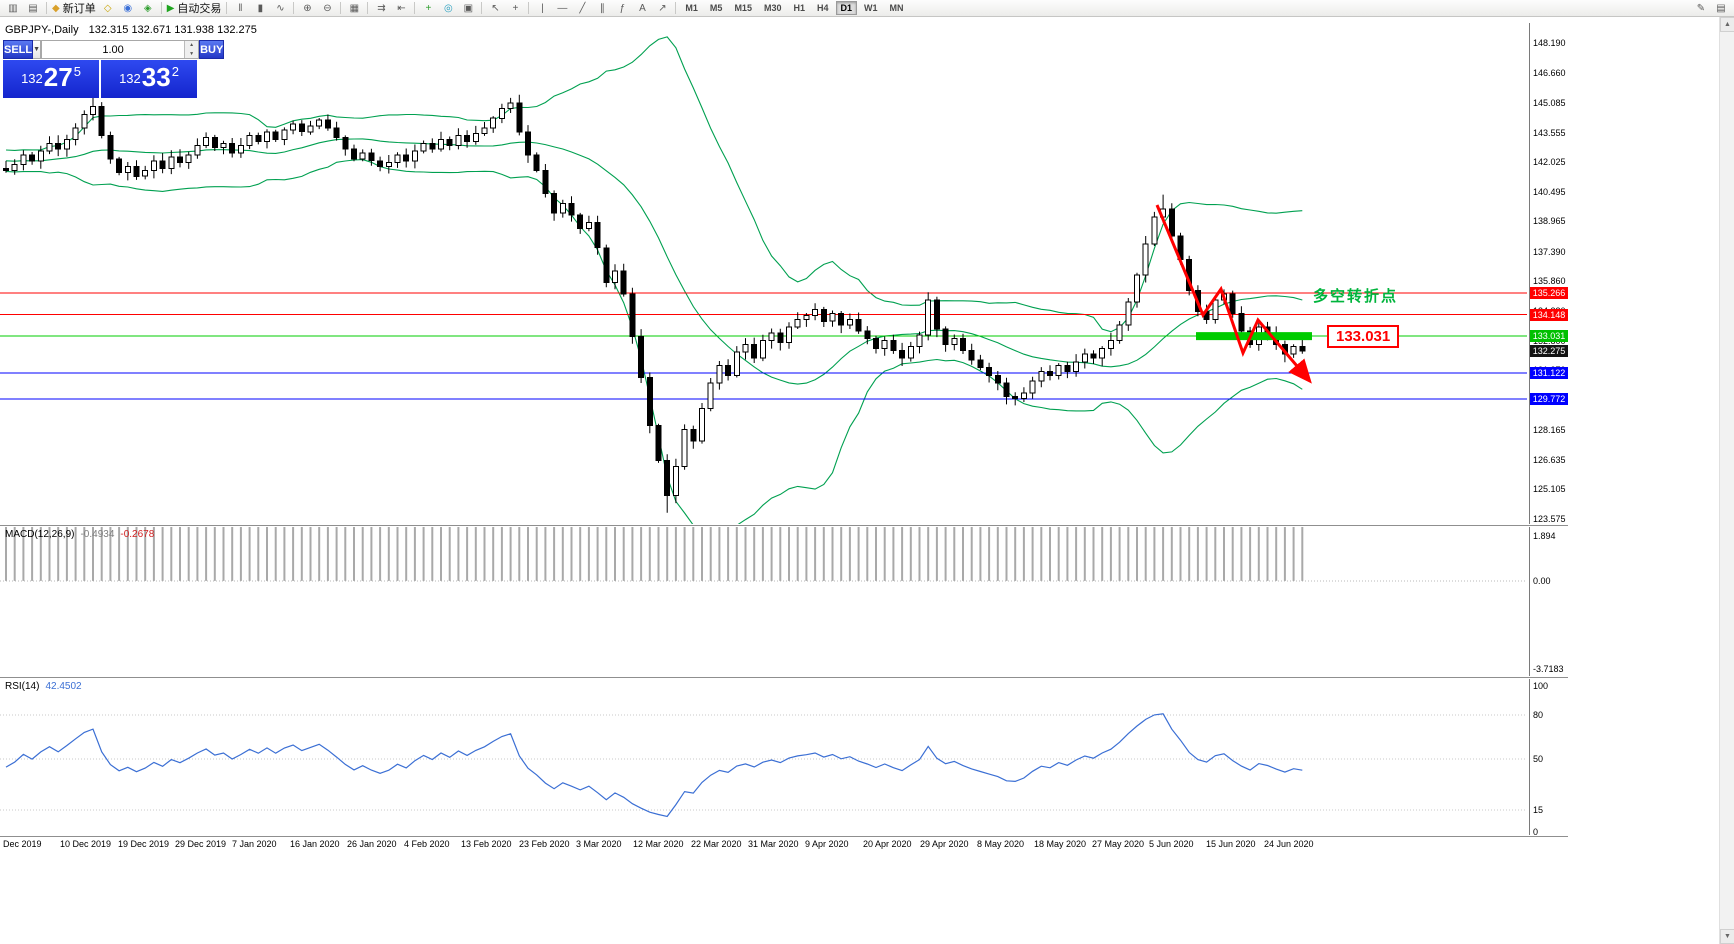 The height and width of the screenshot is (944, 1734). I want to click on chevron-down-icon: ▼, so click(37, 49).